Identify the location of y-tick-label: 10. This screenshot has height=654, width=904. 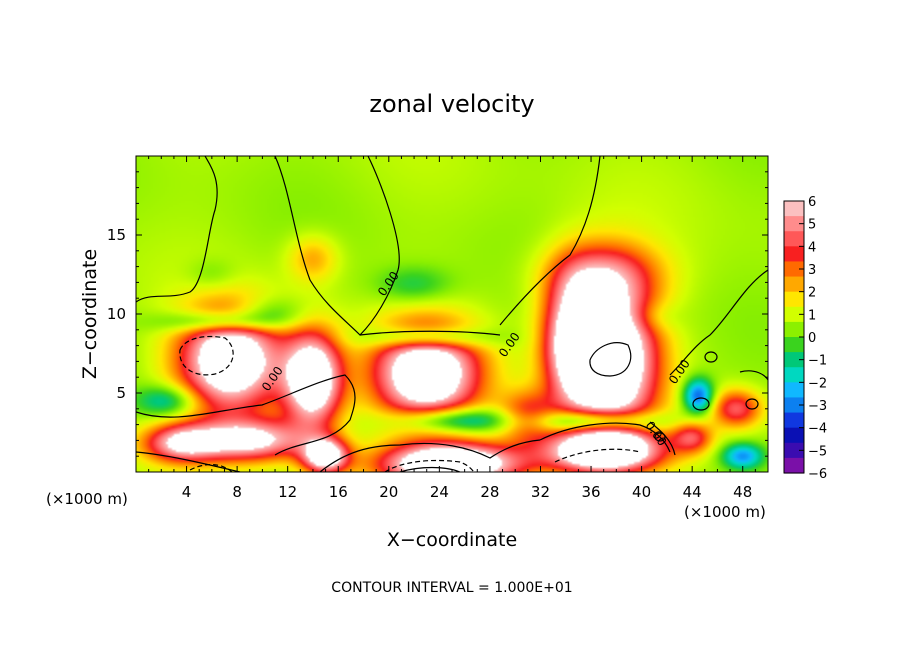
(116, 314).